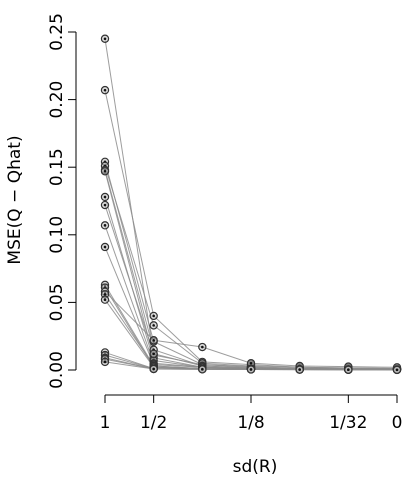 This screenshot has height=480, width=407. Describe the element at coordinates (57, 167) in the screenshot. I see `y-tick-label: 0.15` at that location.